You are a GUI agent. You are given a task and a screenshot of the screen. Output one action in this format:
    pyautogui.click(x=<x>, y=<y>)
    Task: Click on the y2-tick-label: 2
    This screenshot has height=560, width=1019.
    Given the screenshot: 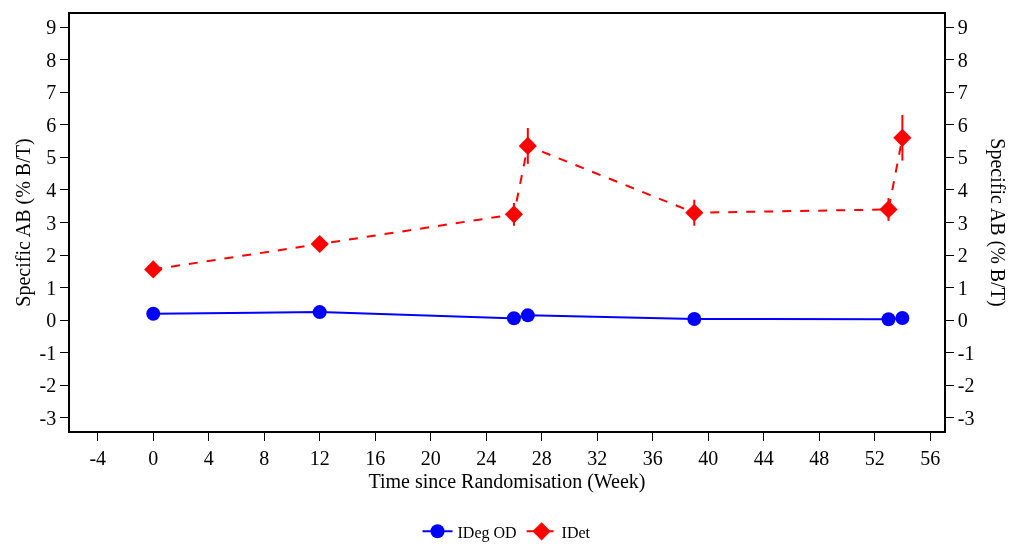 What is the action you would take?
    pyautogui.click(x=962, y=255)
    